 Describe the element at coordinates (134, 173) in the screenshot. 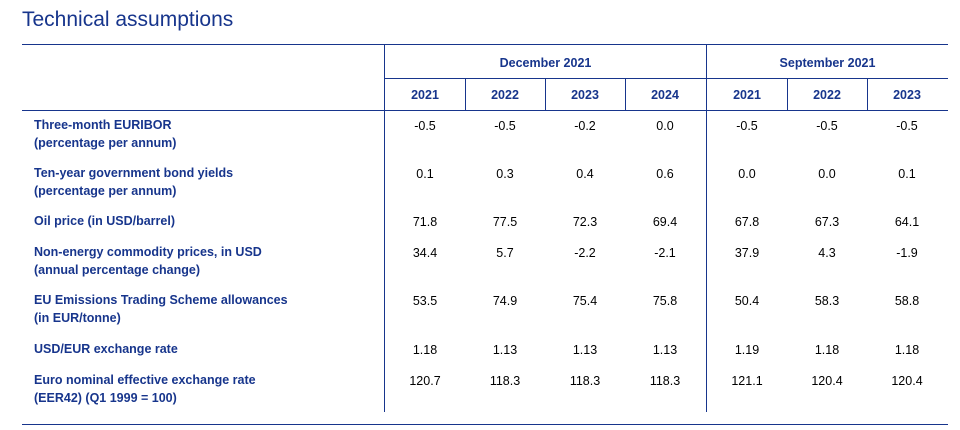

I see `row-label-main: Ten-year government bond yields` at that location.